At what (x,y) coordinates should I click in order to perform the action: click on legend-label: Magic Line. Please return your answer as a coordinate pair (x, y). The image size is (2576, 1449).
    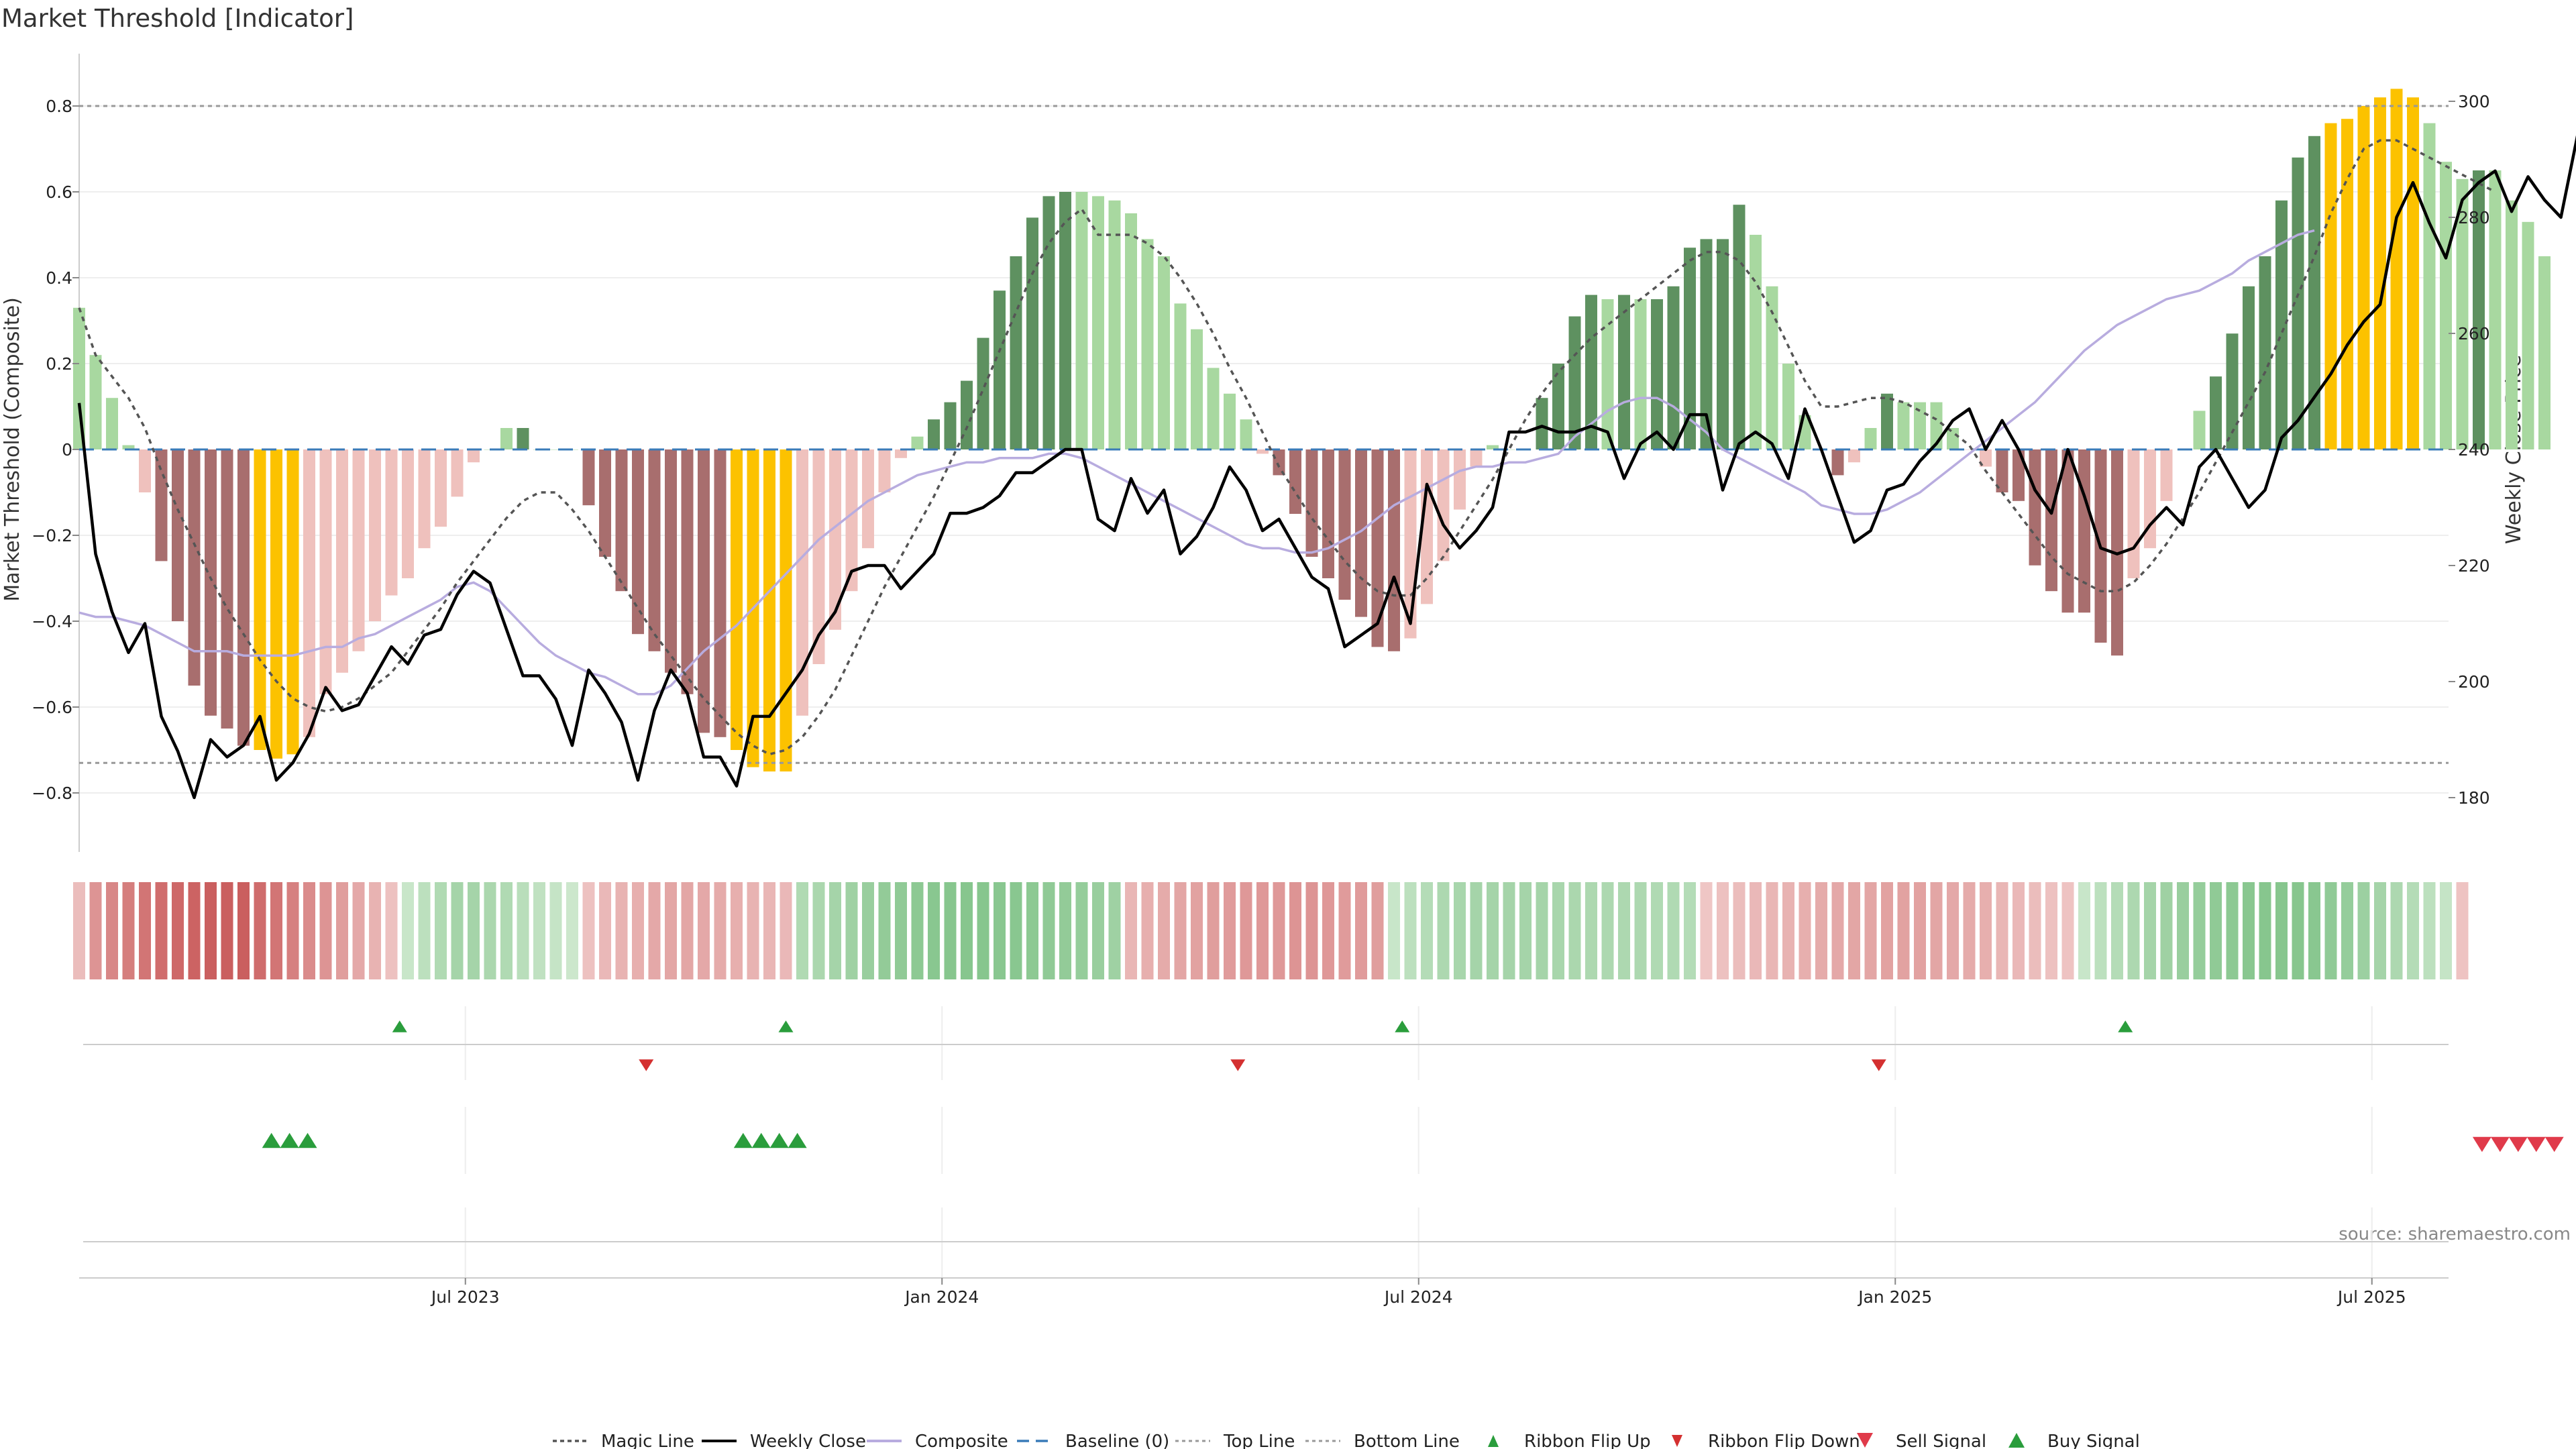
    Looking at the image, I should click on (647, 1440).